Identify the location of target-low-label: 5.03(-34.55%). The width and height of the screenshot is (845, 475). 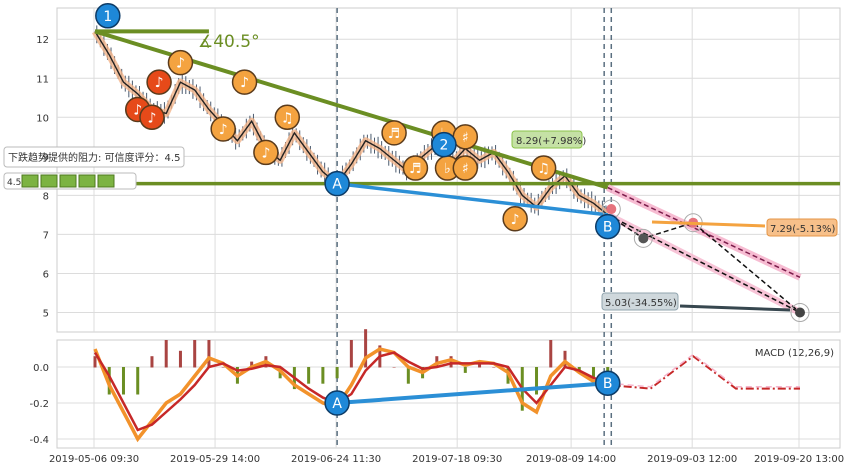
(641, 303).